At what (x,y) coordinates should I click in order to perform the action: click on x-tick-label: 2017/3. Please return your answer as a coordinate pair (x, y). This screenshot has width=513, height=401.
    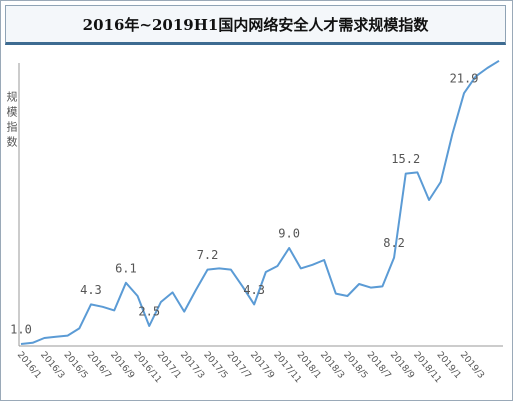
    Looking at the image, I should click on (192, 365).